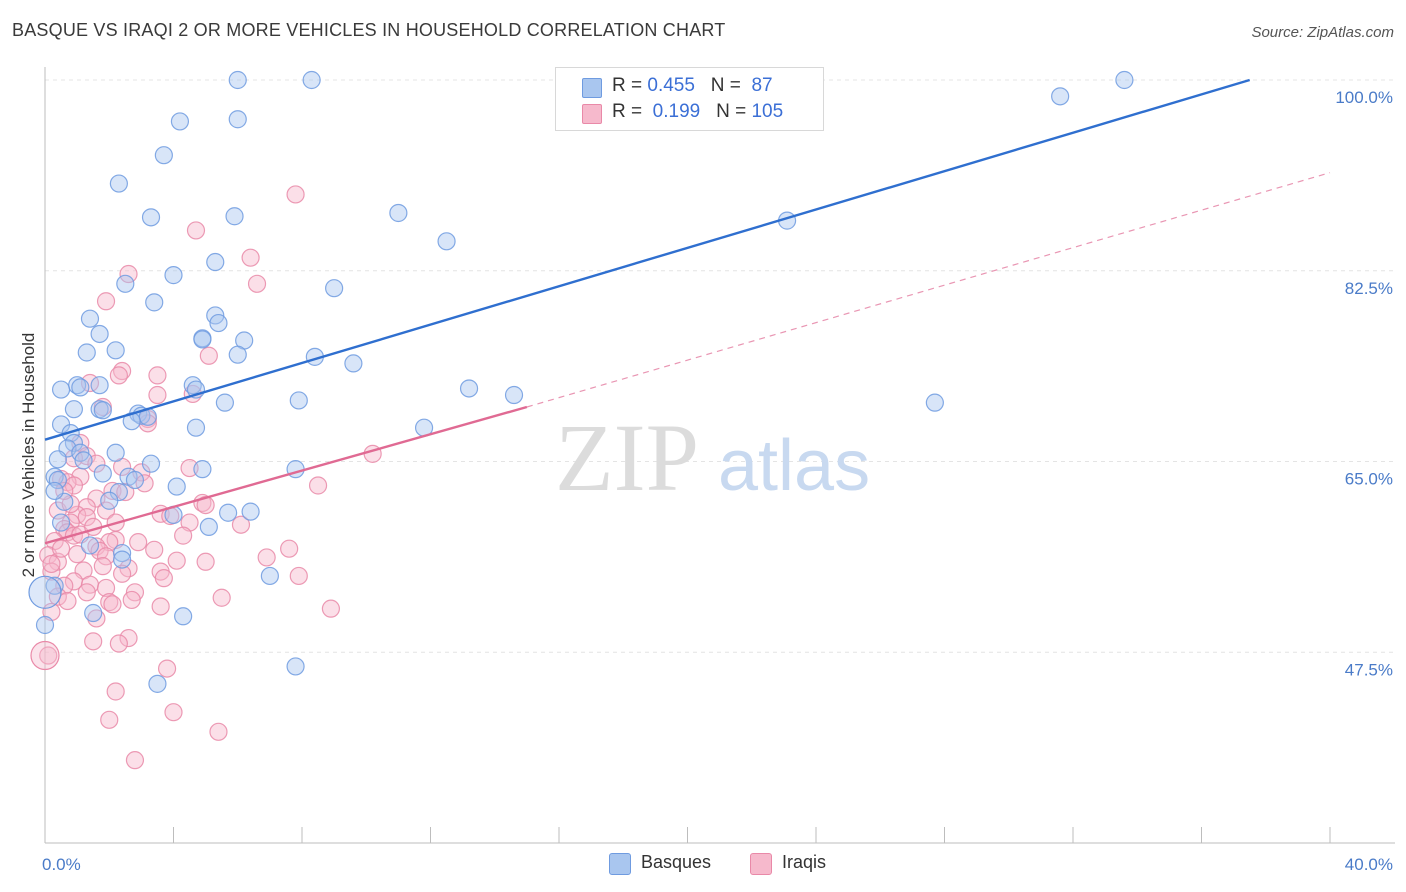 This screenshot has width=1406, height=892. I want to click on trend-line-iraqis, so click(286, 475).